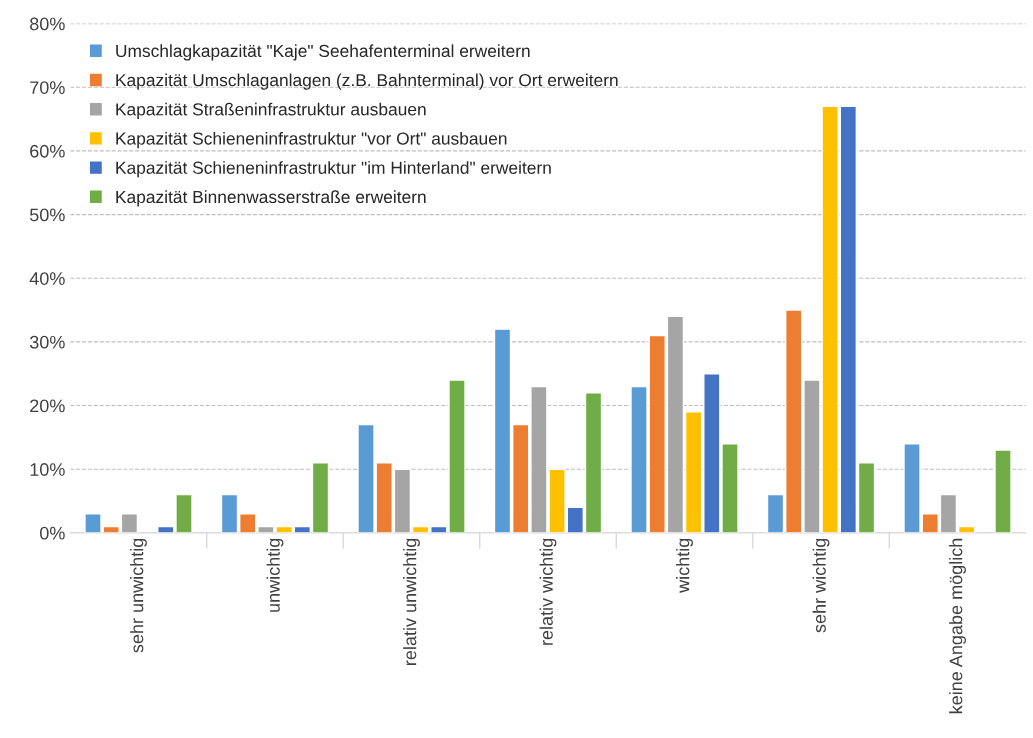  I want to click on y-tick-label: 60%, so click(47, 151).